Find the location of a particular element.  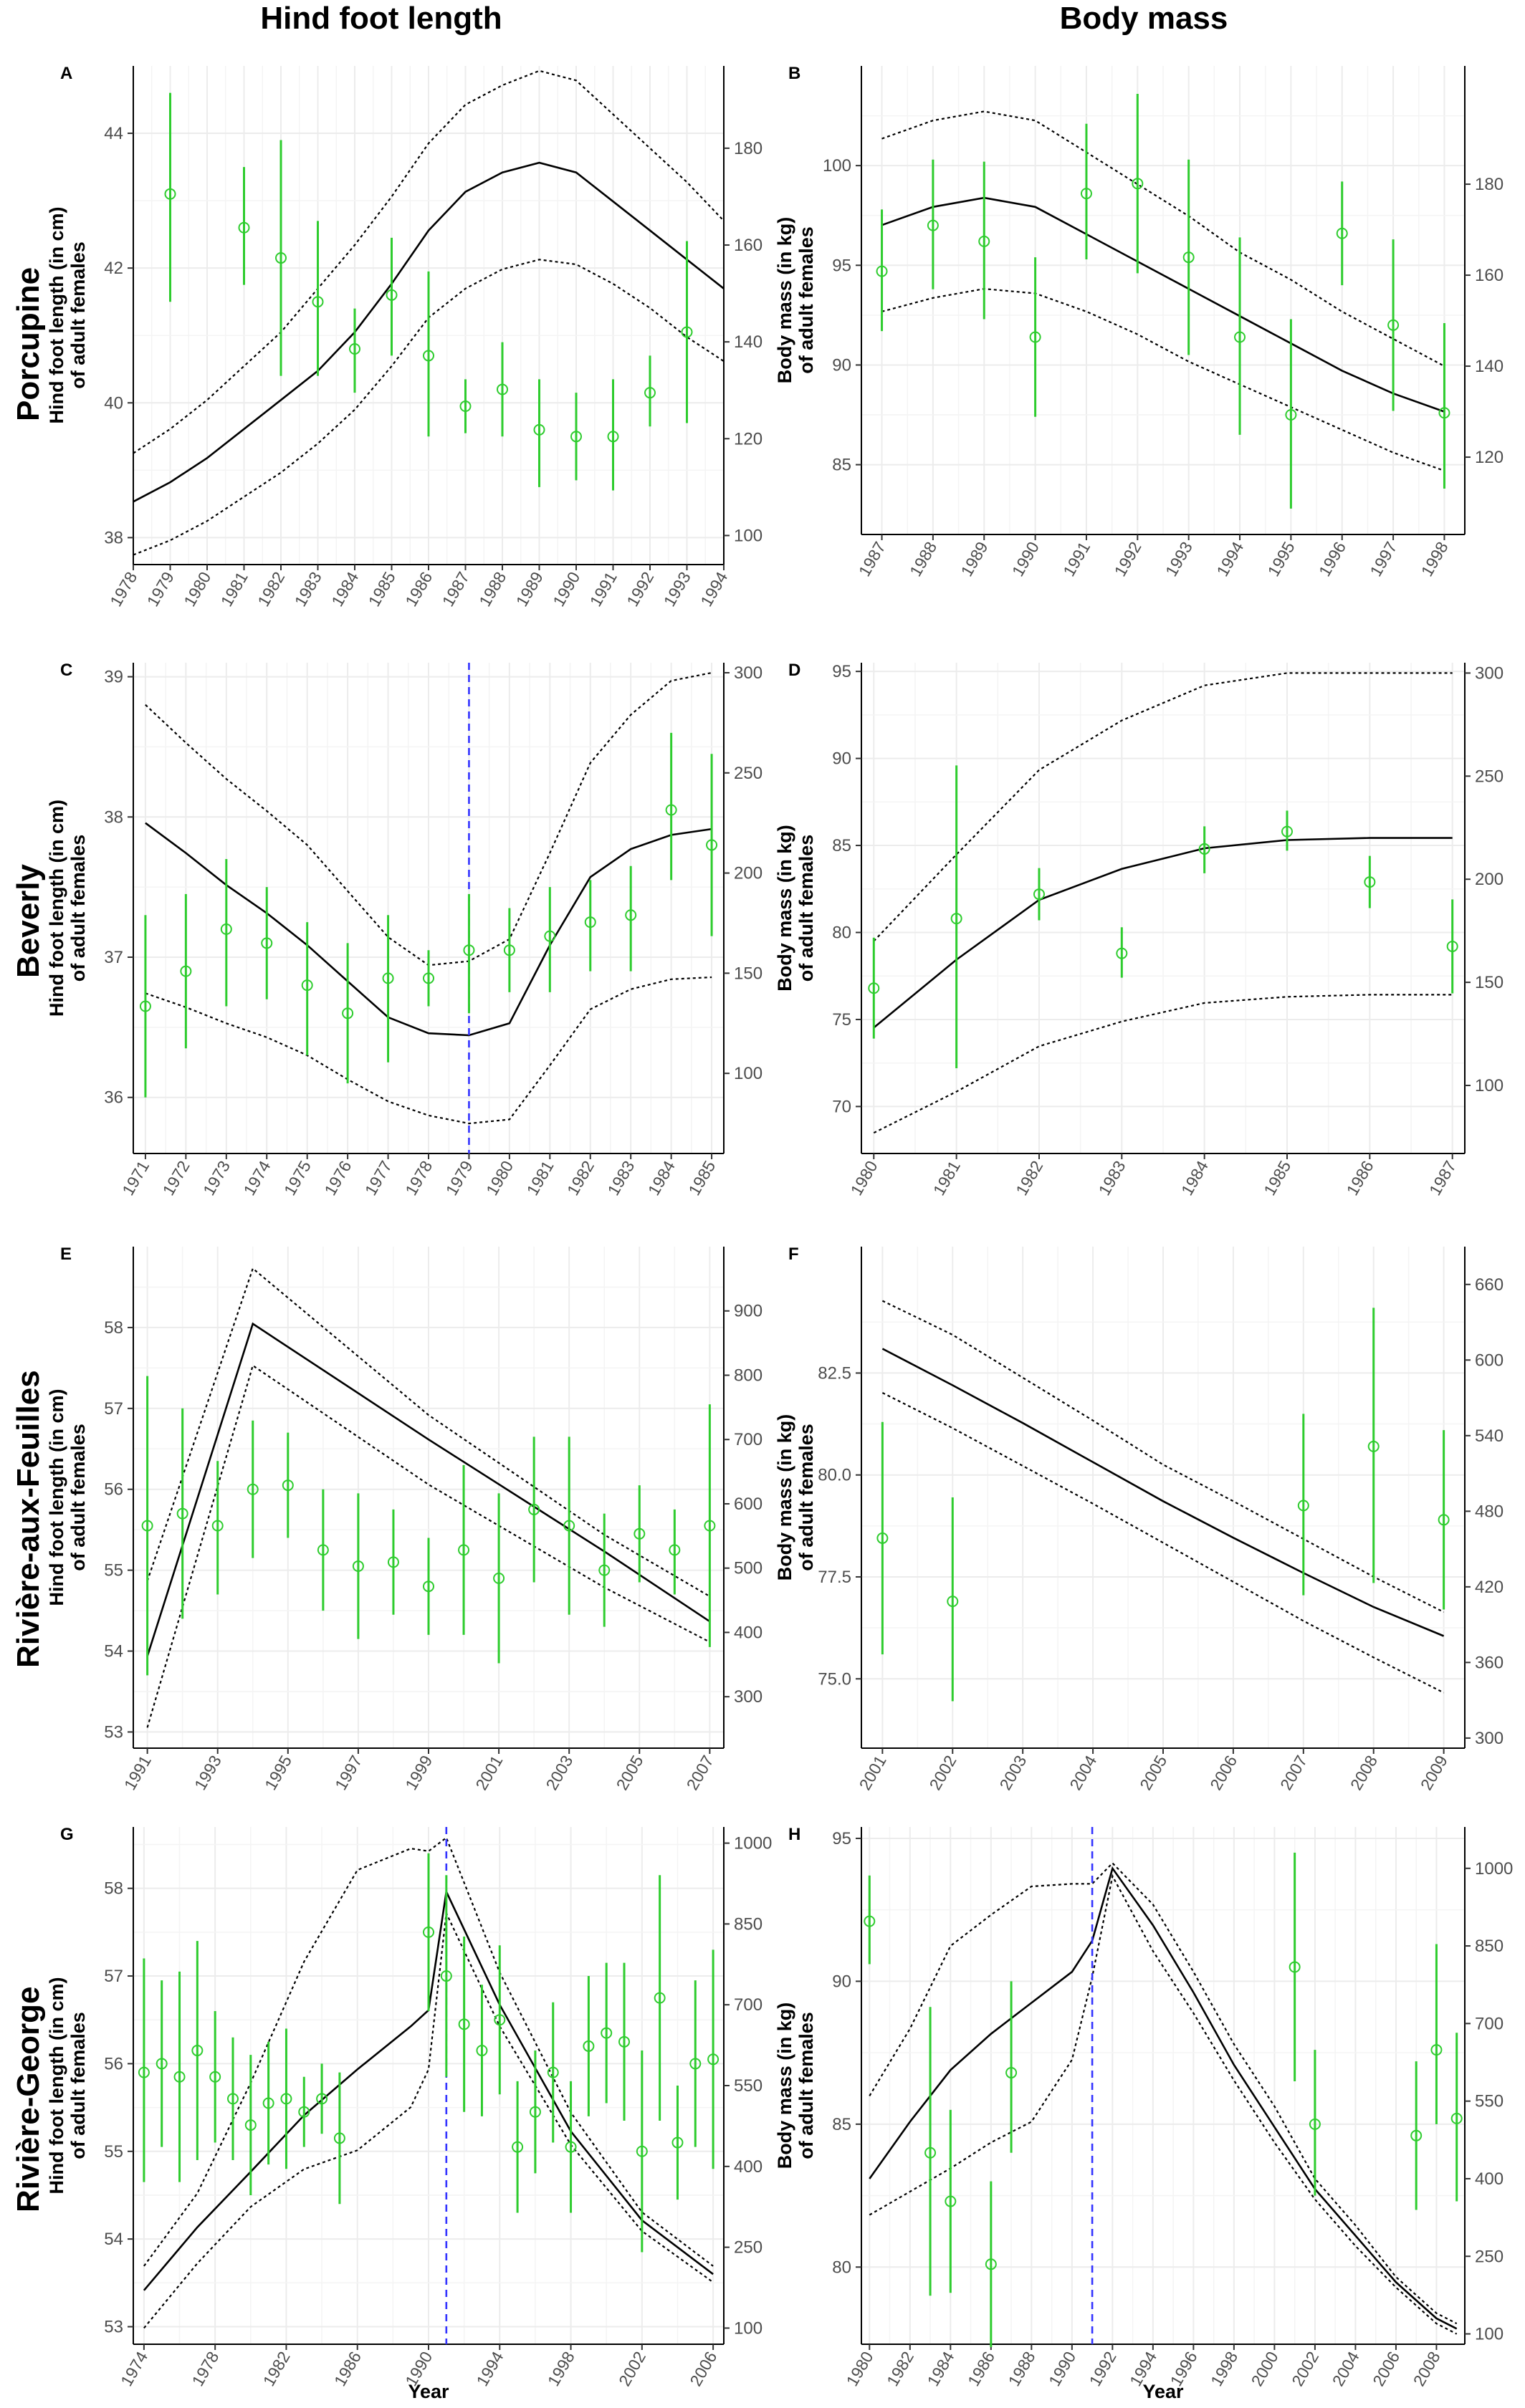

y-axis-label-line: Body mass (in kg) is located at coordinates (784, 1497).